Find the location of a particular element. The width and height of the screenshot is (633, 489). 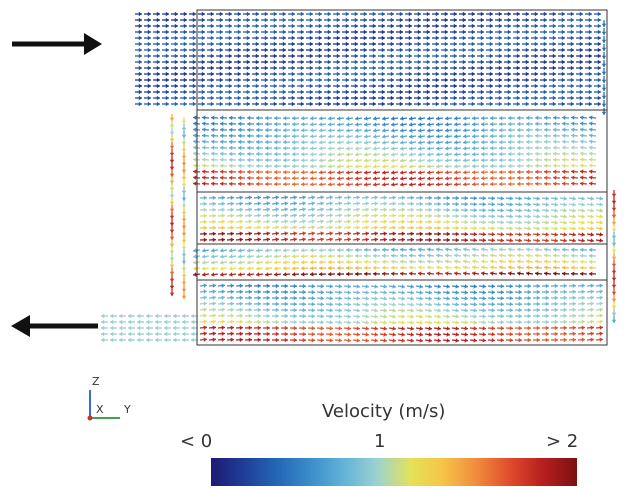

colorbar-max-label: > 2 is located at coordinates (562, 441).